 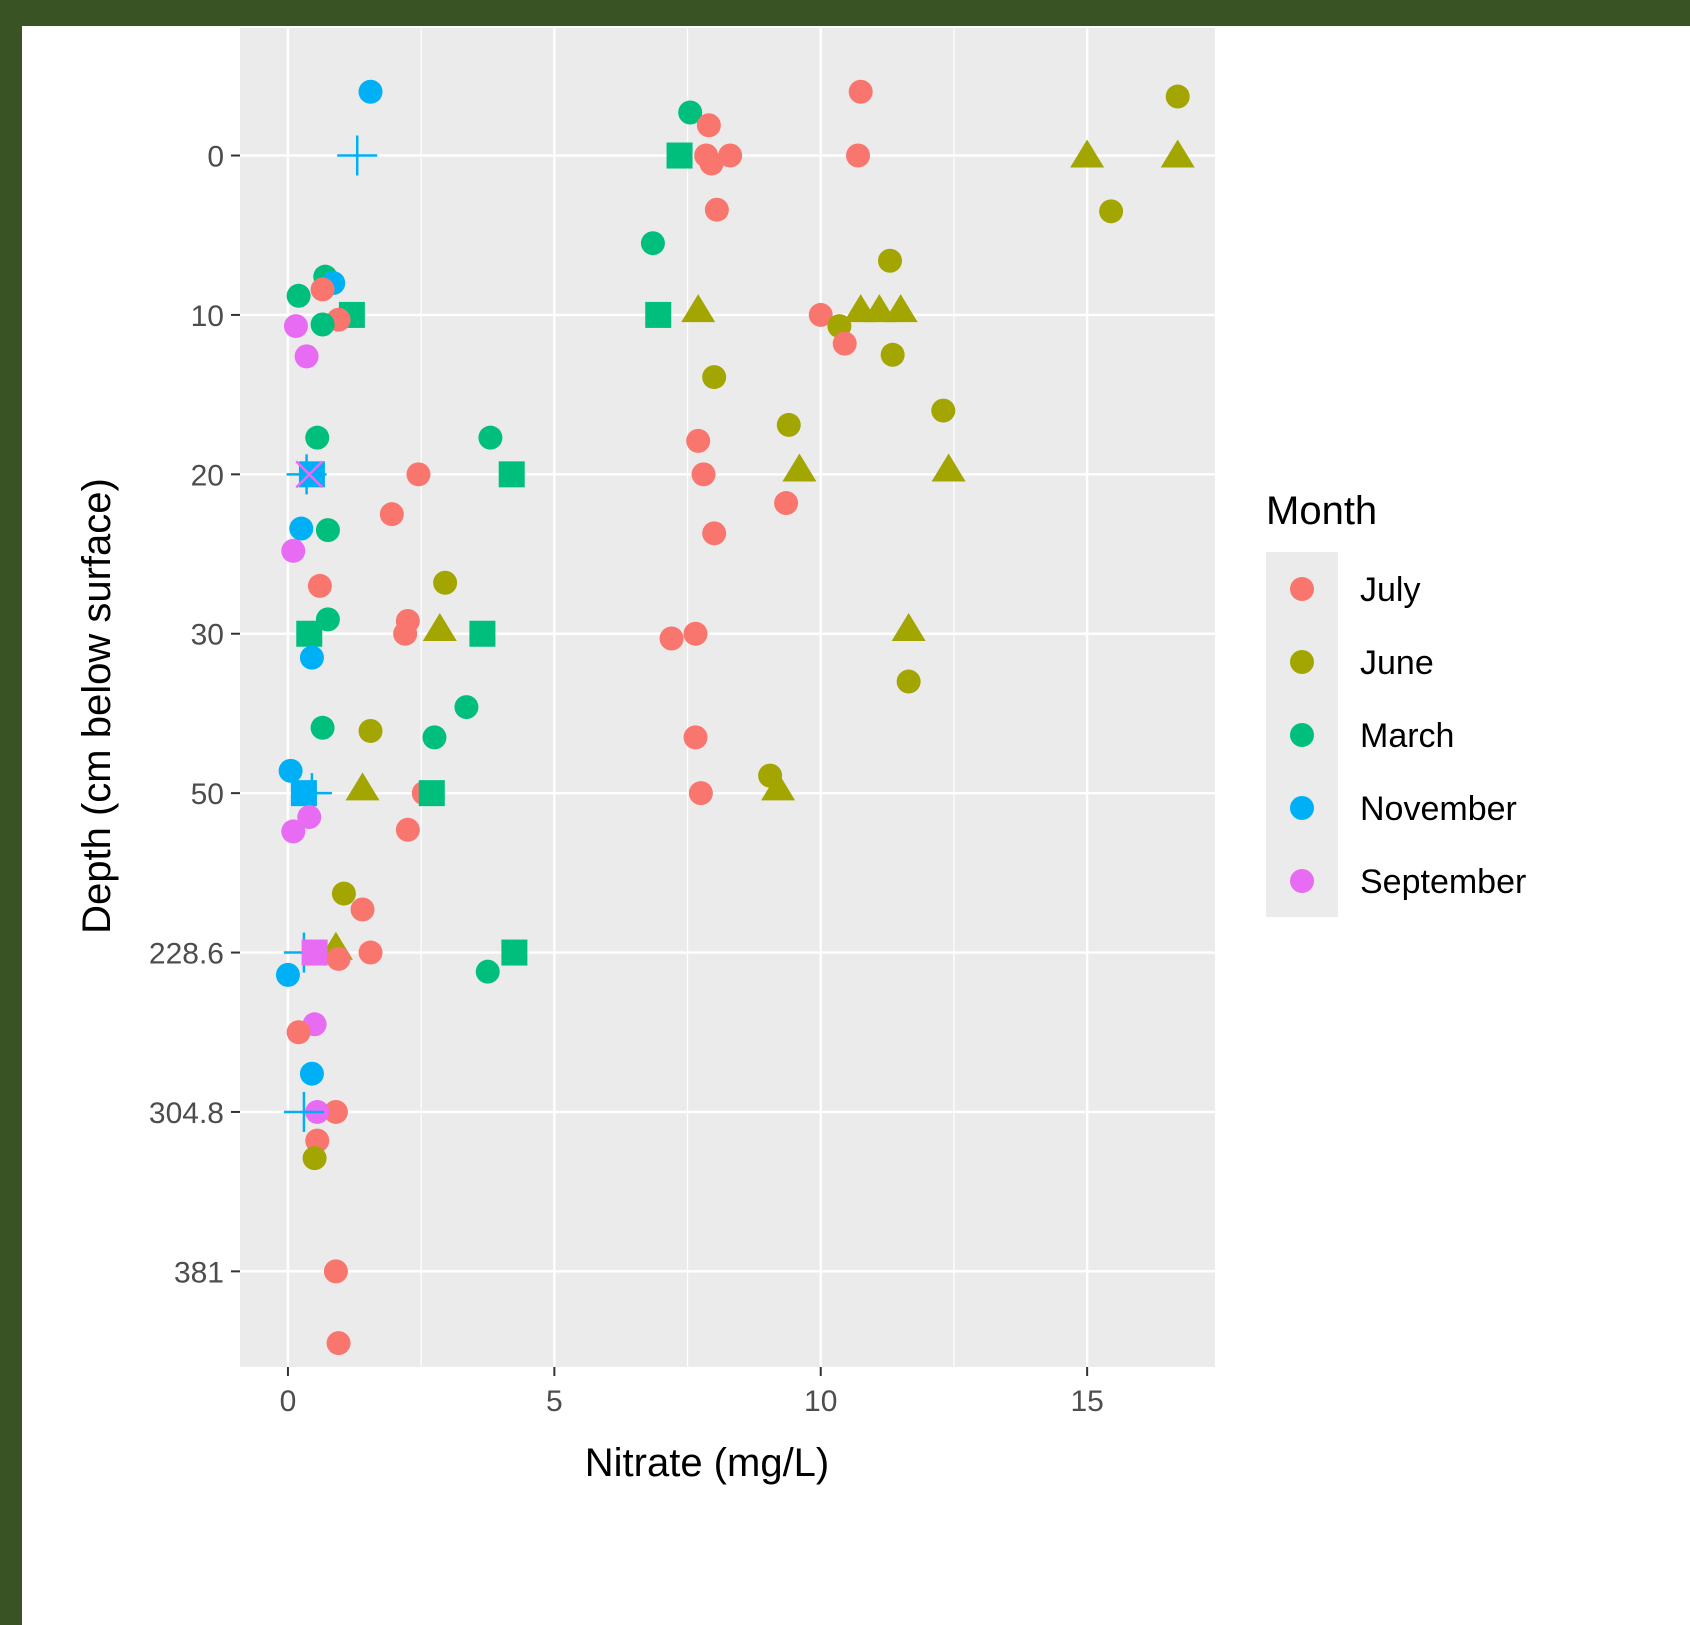 I want to click on y-tick-label: 228.6, so click(x=186, y=954).